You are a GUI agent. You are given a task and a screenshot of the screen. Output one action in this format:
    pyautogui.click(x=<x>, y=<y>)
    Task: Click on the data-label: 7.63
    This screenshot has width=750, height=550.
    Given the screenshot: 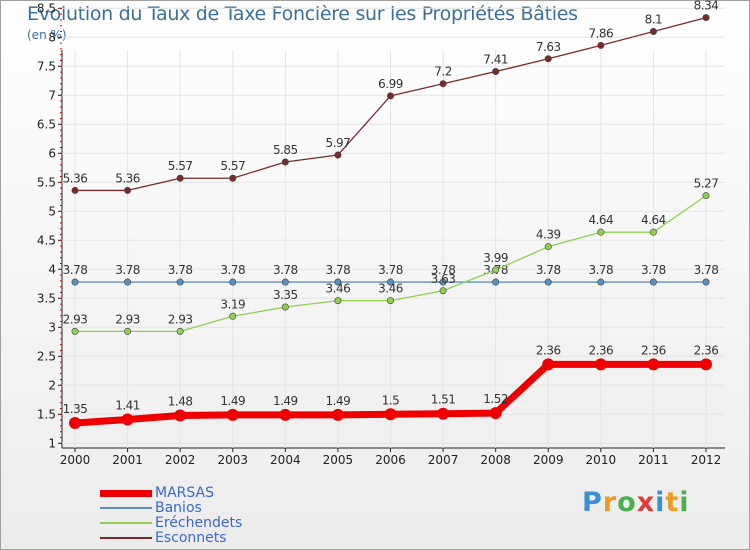 What is the action you would take?
    pyautogui.click(x=548, y=47)
    